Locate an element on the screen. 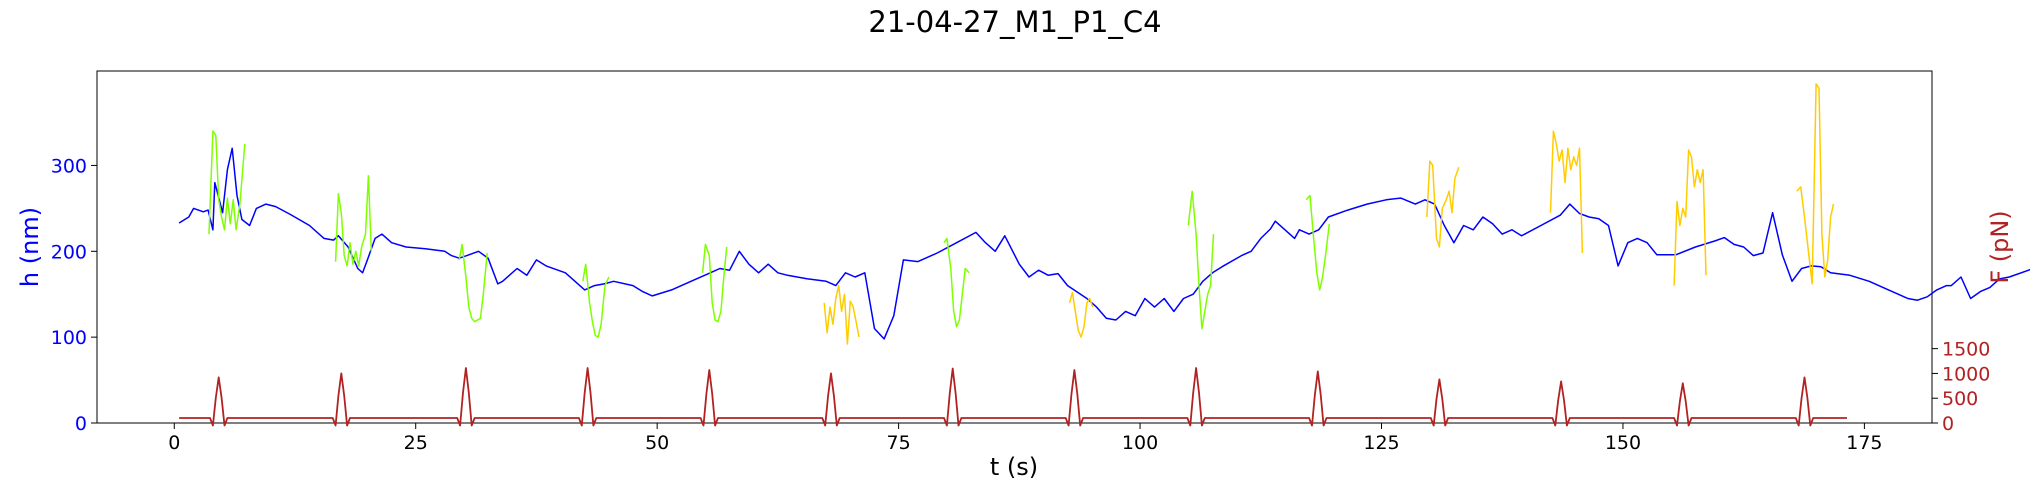 This screenshot has width=2030, height=500. right-tick-label: 0 is located at coordinates (1948, 424).